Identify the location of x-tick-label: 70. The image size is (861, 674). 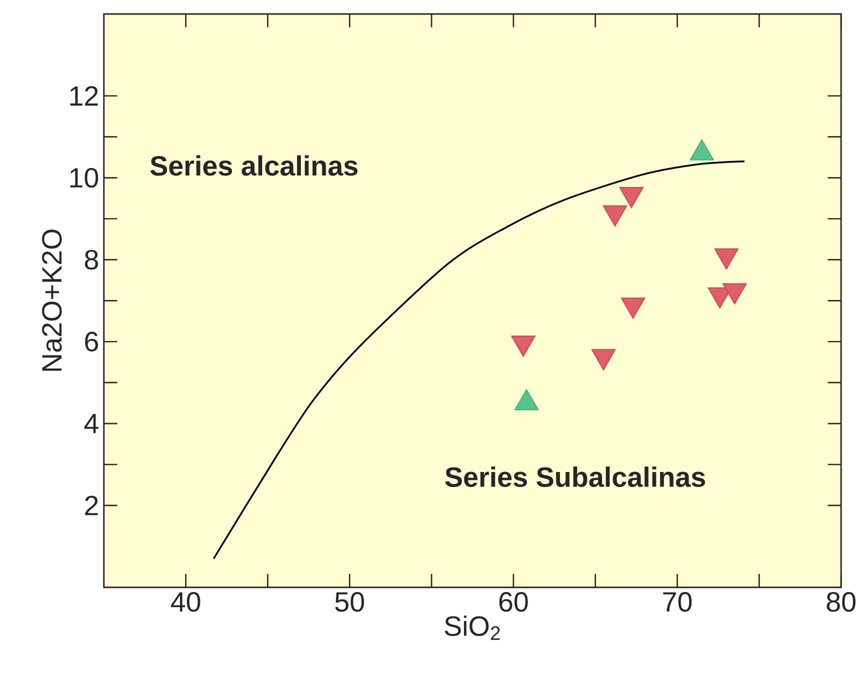
(677, 602).